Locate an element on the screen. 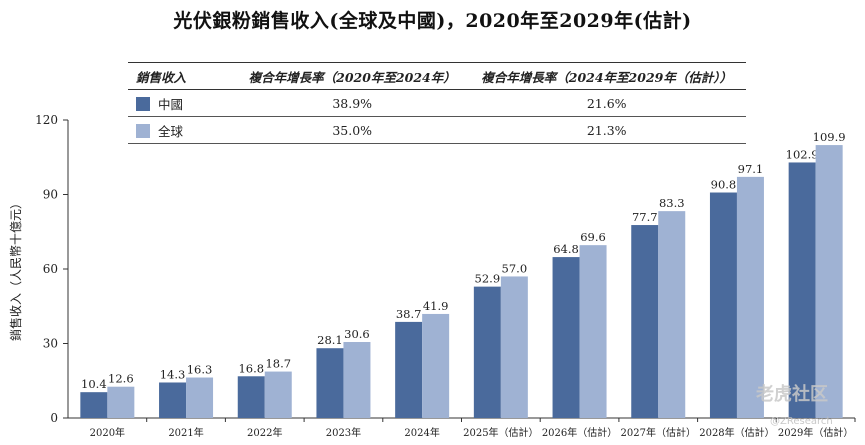 The width and height of the screenshot is (865, 445). cagr-row-china: 中國 38.9% 21.6% is located at coordinates (437, 103).